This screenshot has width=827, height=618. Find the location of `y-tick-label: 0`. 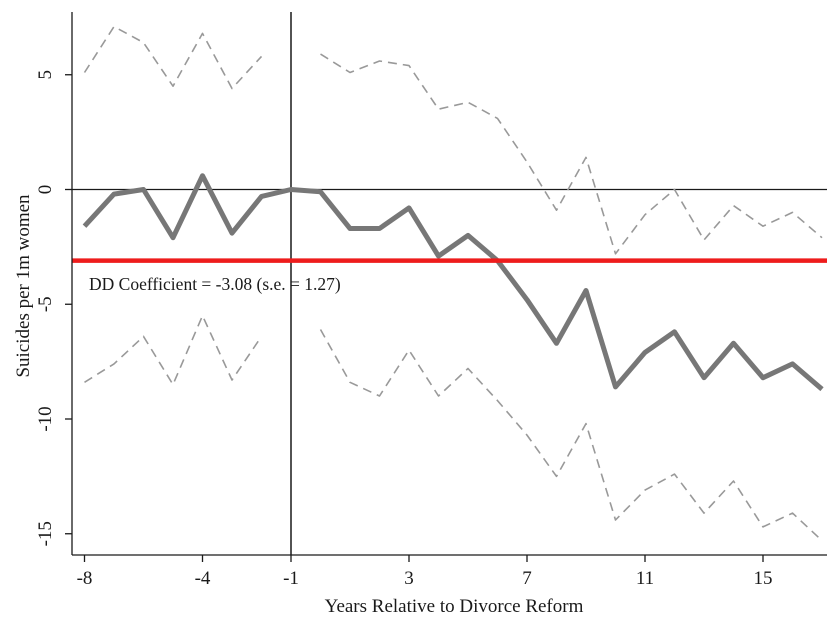

y-tick-label: 0 is located at coordinates (45, 190).